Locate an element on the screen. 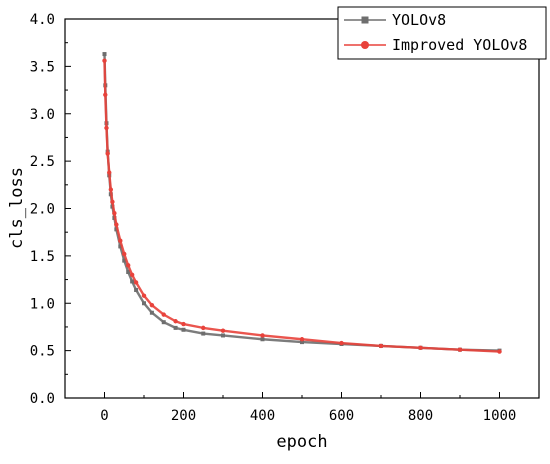 The image size is (550, 464). x-axis-title: epoch is located at coordinates (301, 442).